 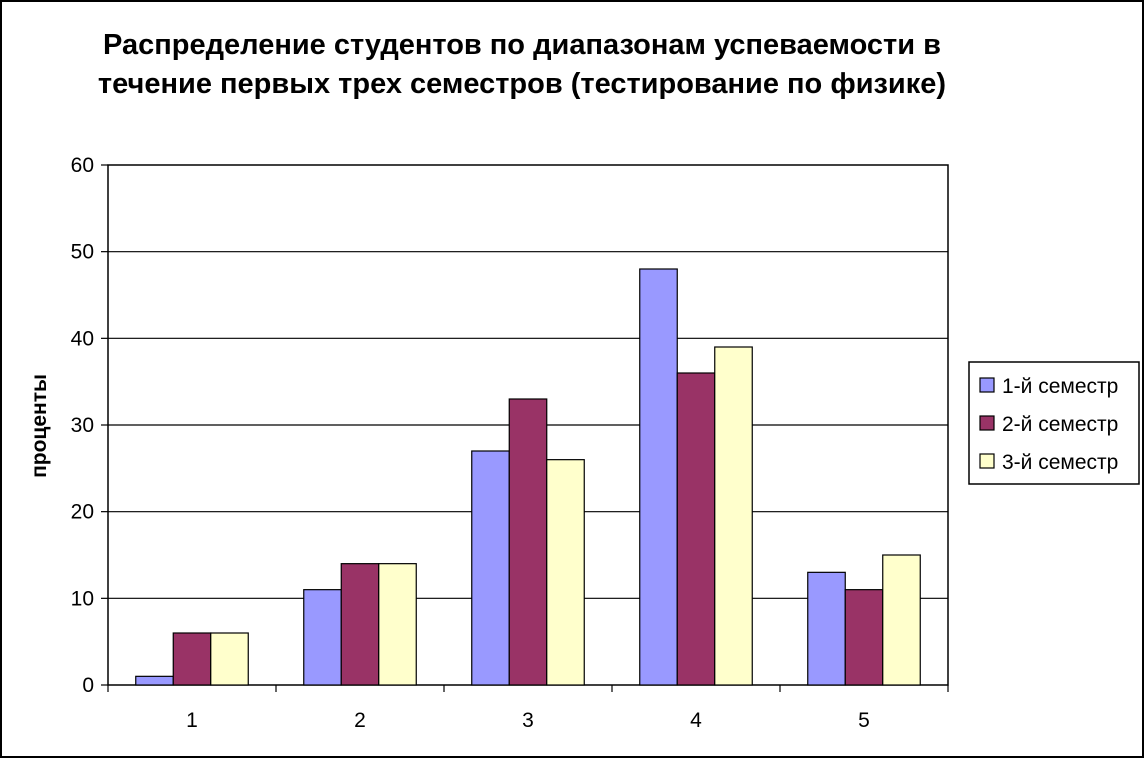 I want to click on legend-box, so click(x=1054, y=423).